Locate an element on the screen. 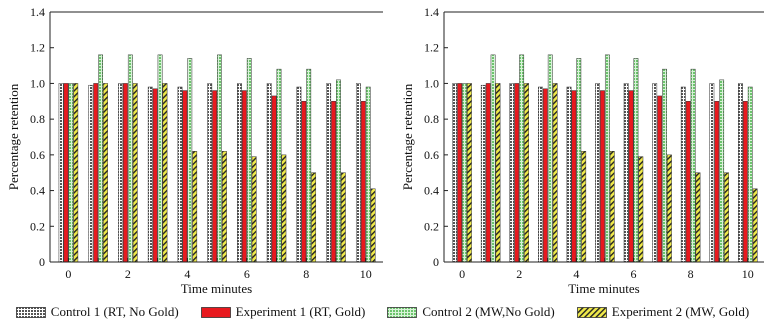 The height and width of the screenshot is (329, 765). legend-item-experiment-1: Experiment 1 (RT, Gold) is located at coordinates (283, 312).